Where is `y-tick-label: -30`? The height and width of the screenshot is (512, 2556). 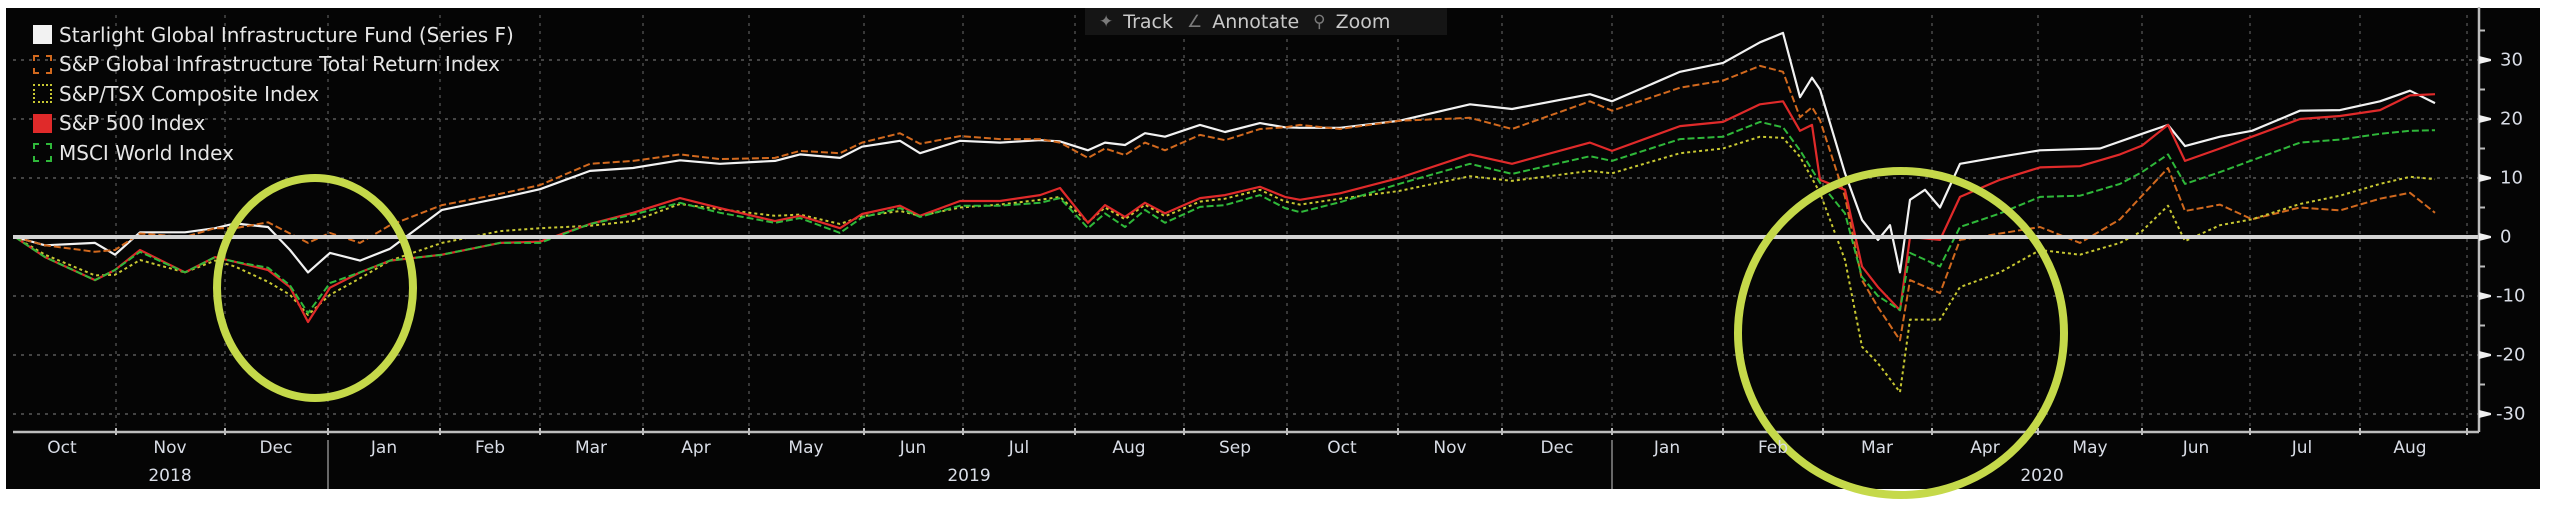 y-tick-label: -30 is located at coordinates (2511, 414).